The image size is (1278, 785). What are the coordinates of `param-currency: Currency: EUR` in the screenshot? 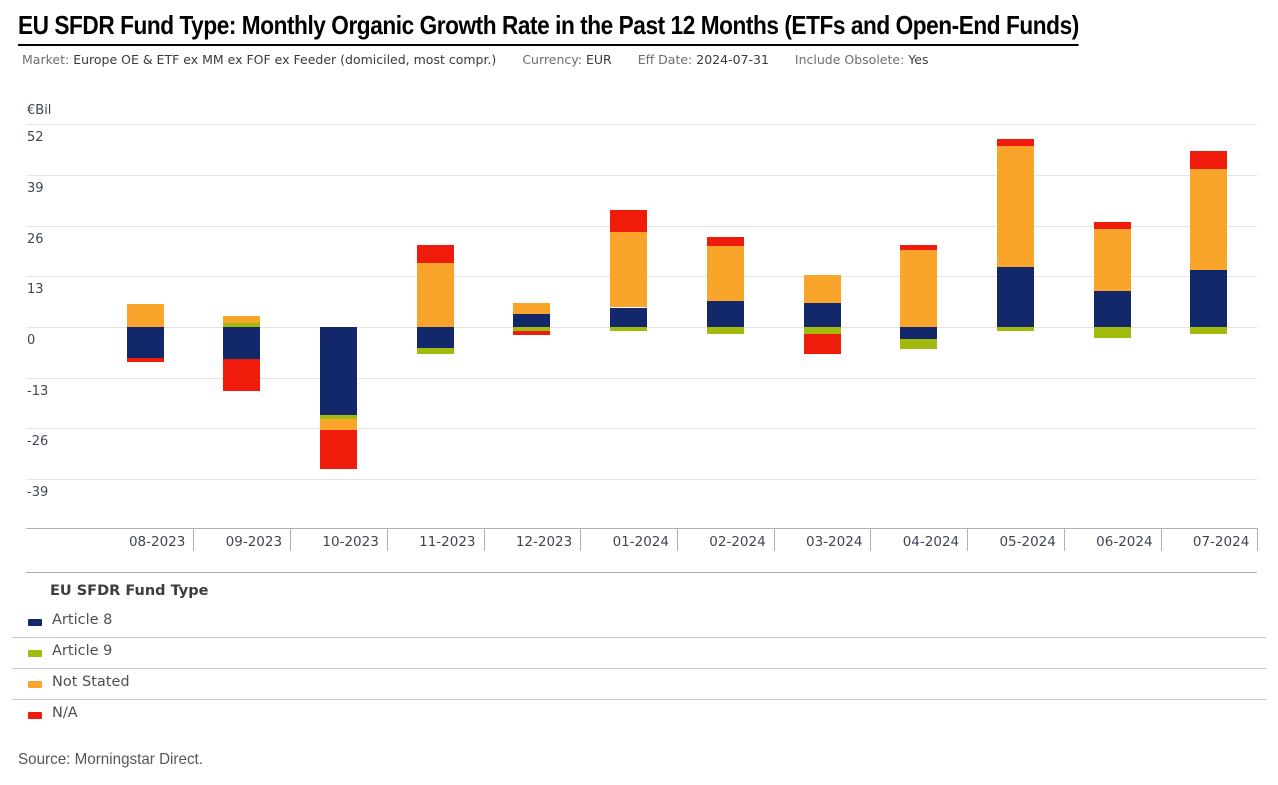 It's located at (566, 59).